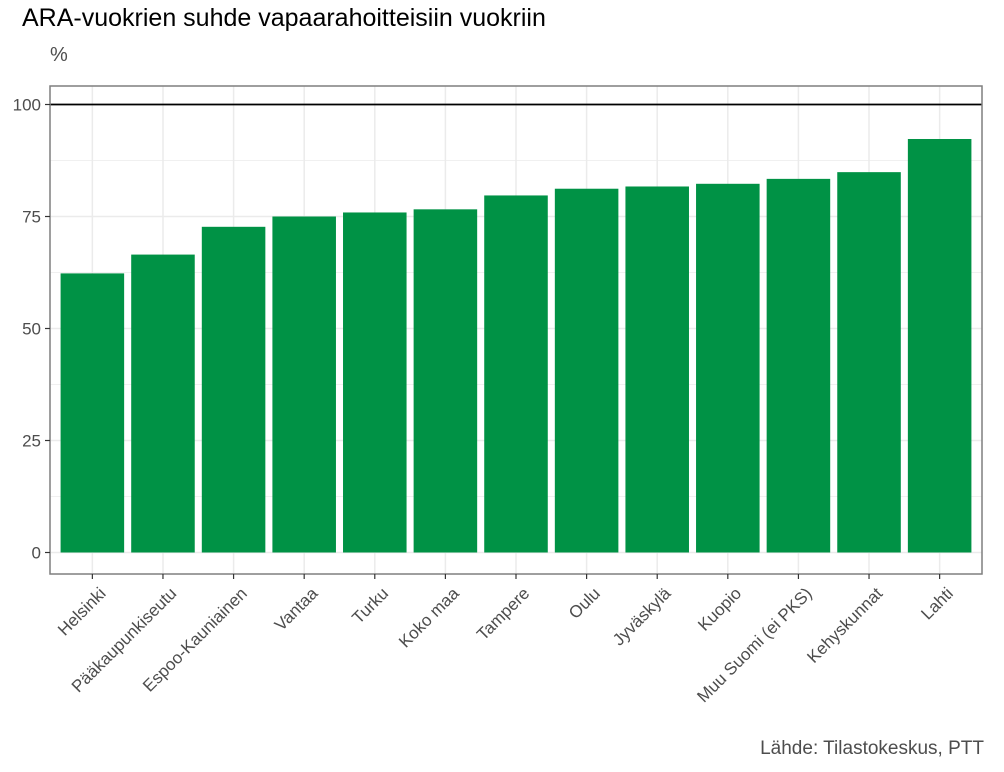  Describe the element at coordinates (59, 55) in the screenshot. I see `chart-subtitle: %` at that location.